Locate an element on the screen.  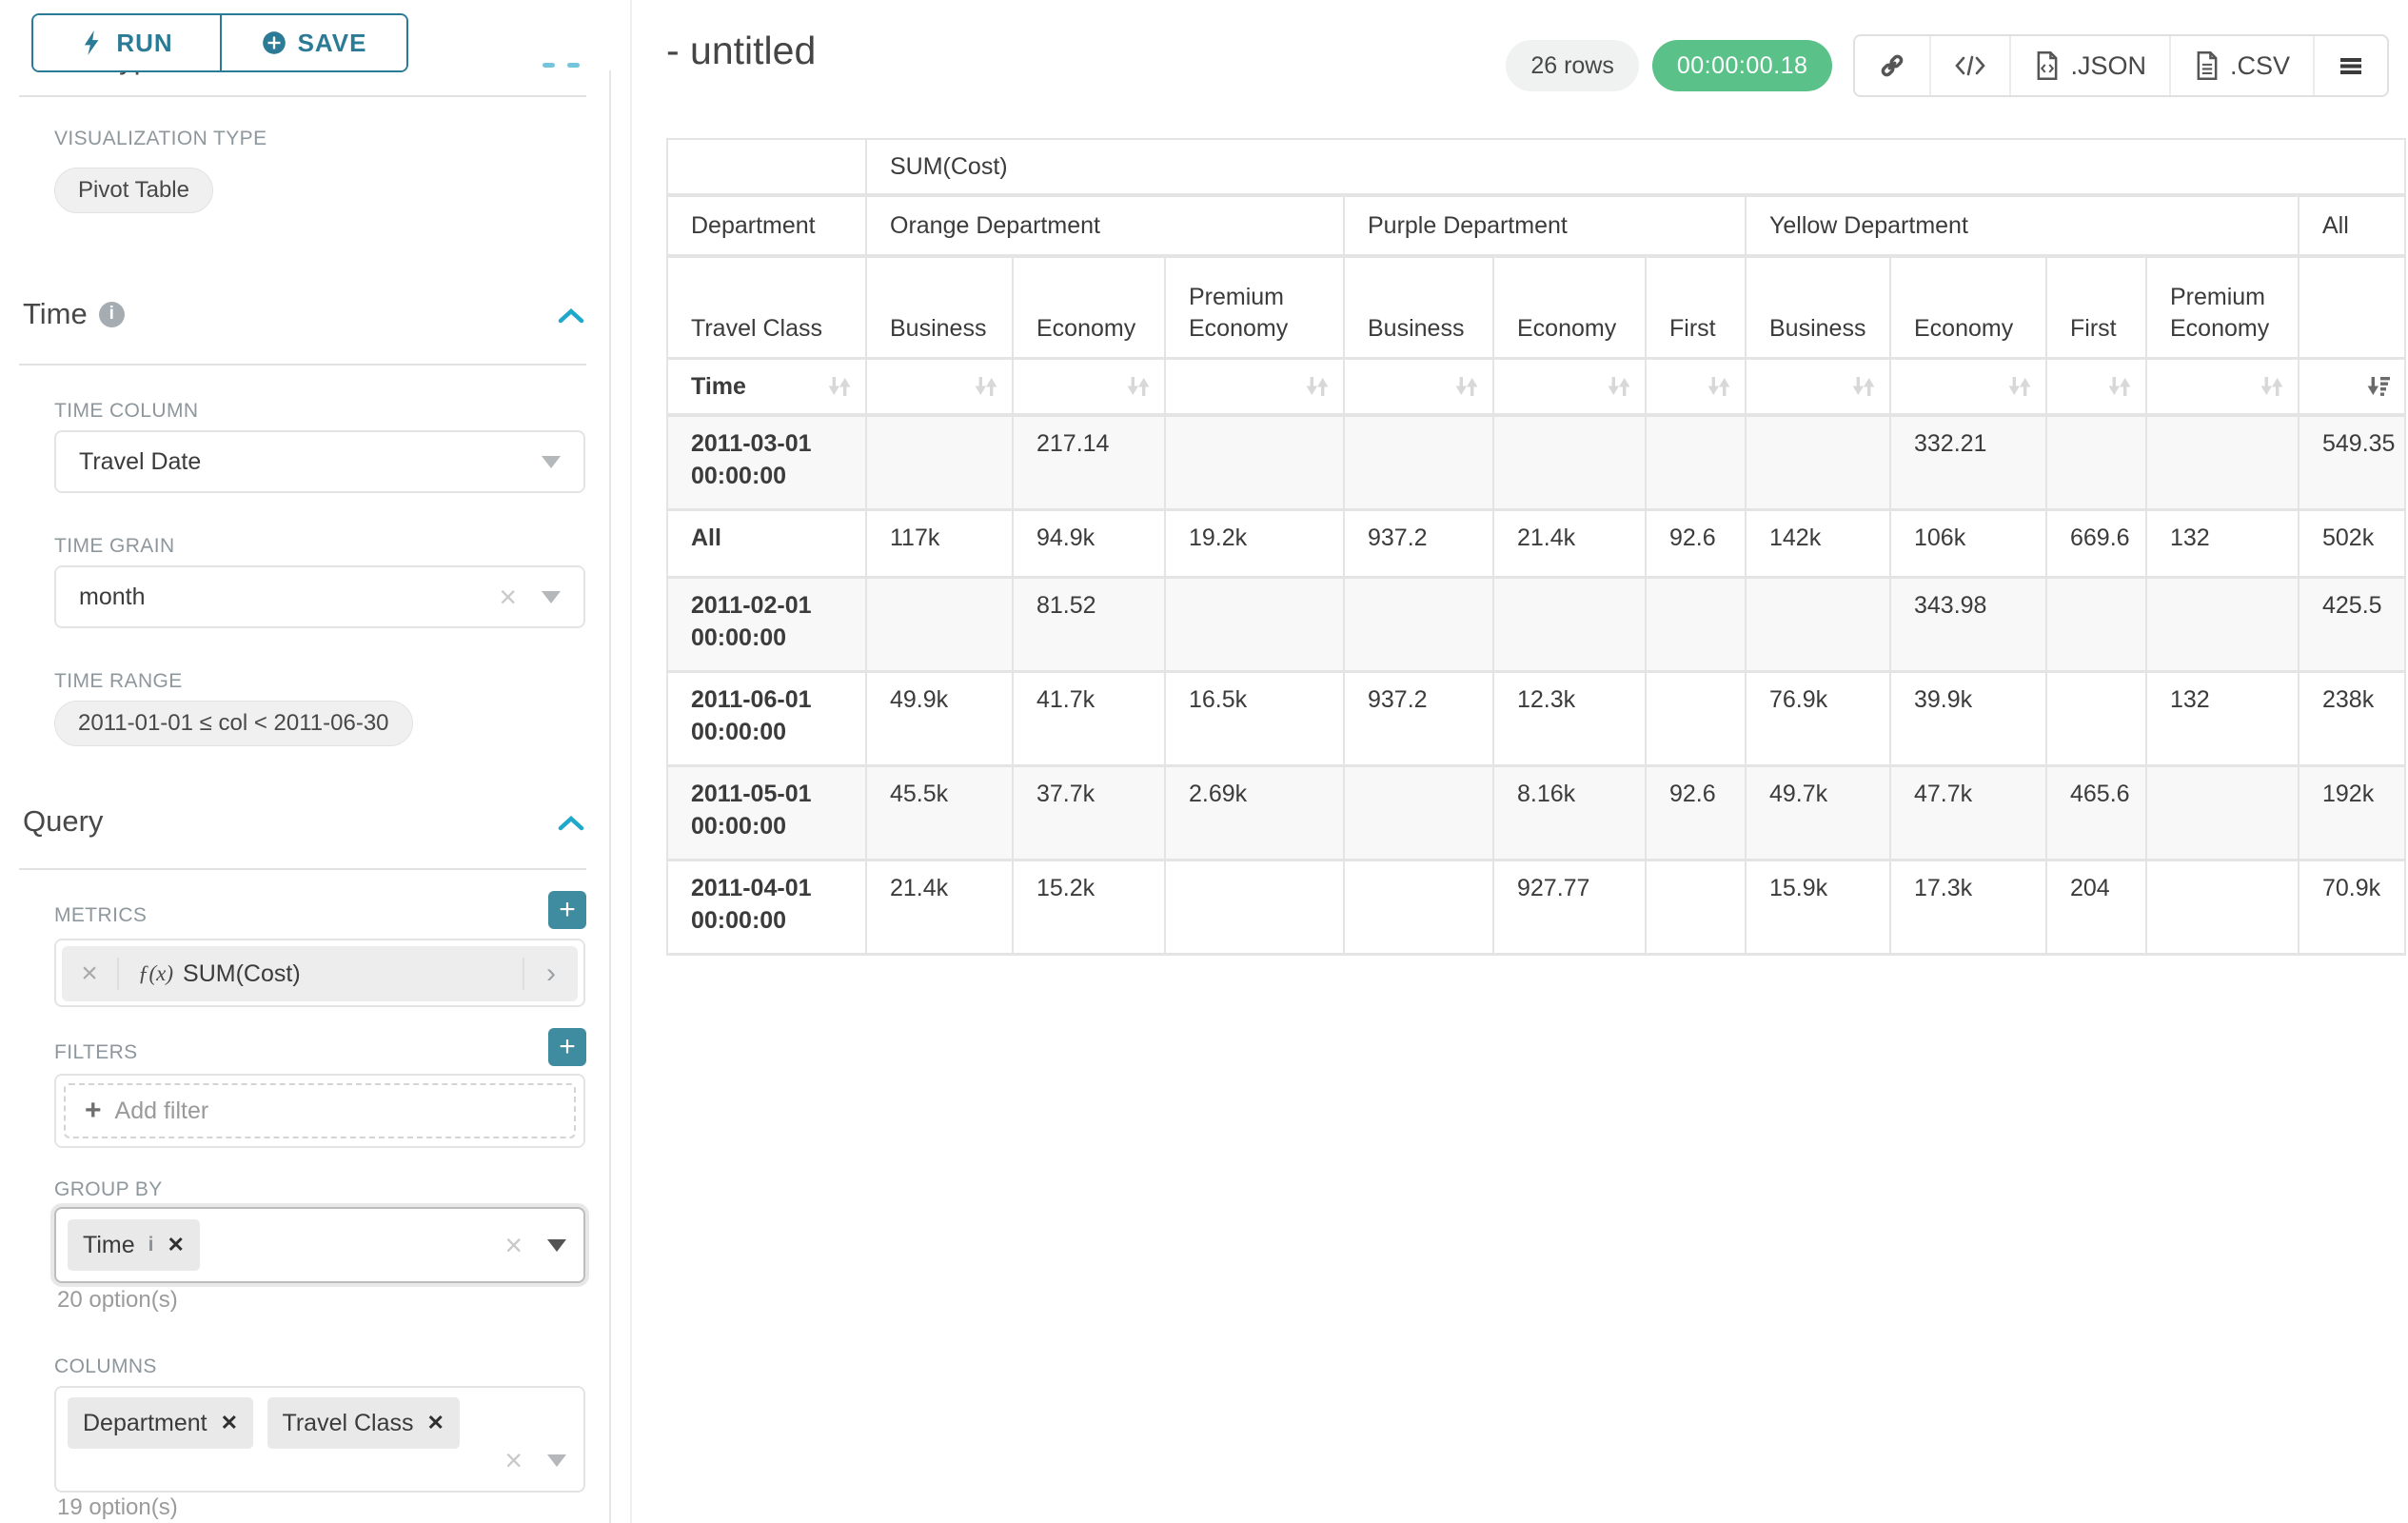
panel-splitter-edge is located at coordinates (631, 762).